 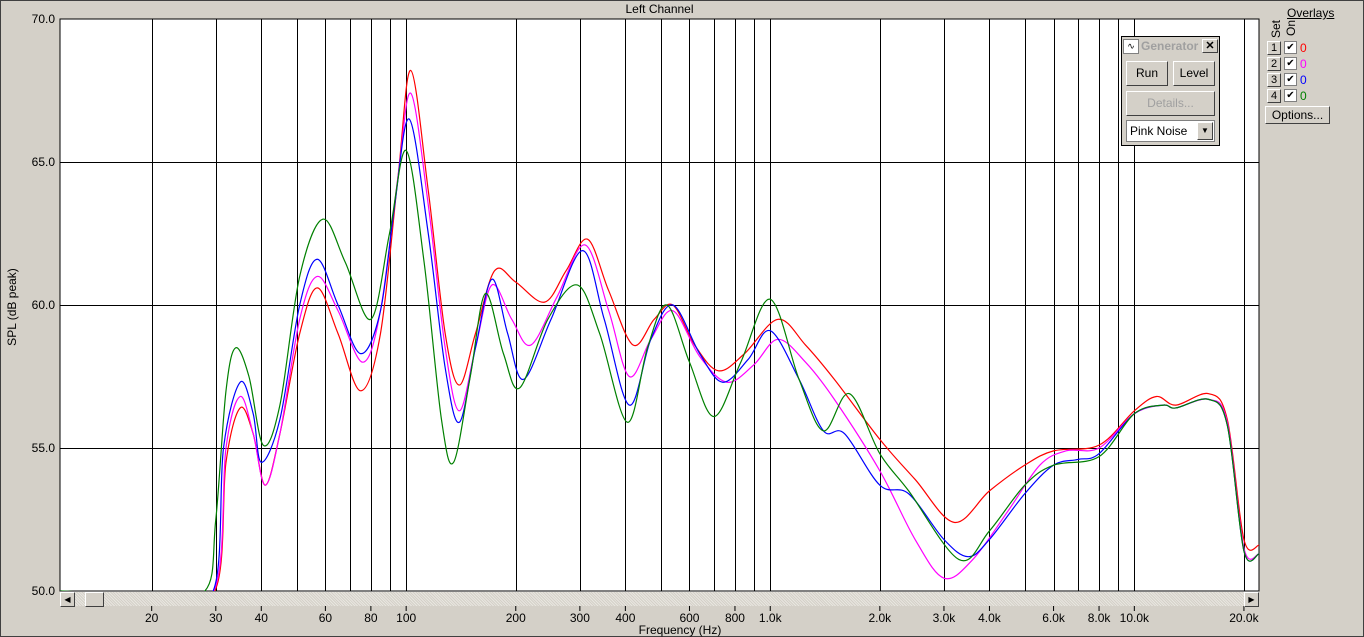 I want to click on y-tick-label: 50.0, so click(x=44, y=591).